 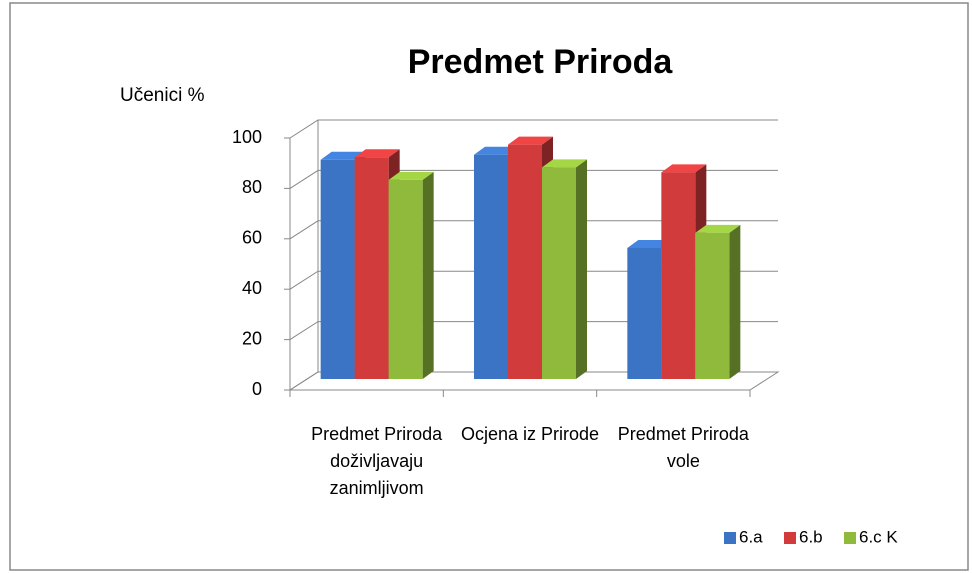 What do you see at coordinates (541, 62) in the screenshot?
I see `chart-title: Predmet Priroda` at bounding box center [541, 62].